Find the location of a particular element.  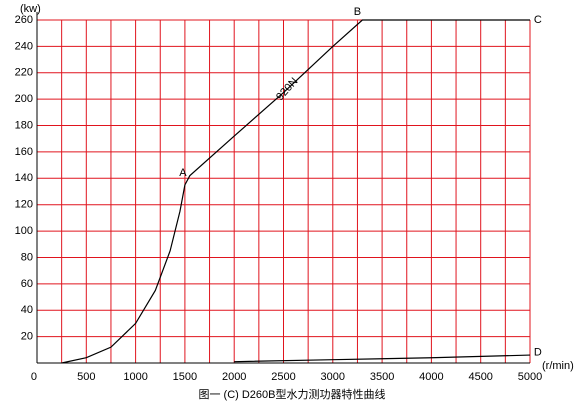

y-tick-label: 100 is located at coordinates (24, 231).